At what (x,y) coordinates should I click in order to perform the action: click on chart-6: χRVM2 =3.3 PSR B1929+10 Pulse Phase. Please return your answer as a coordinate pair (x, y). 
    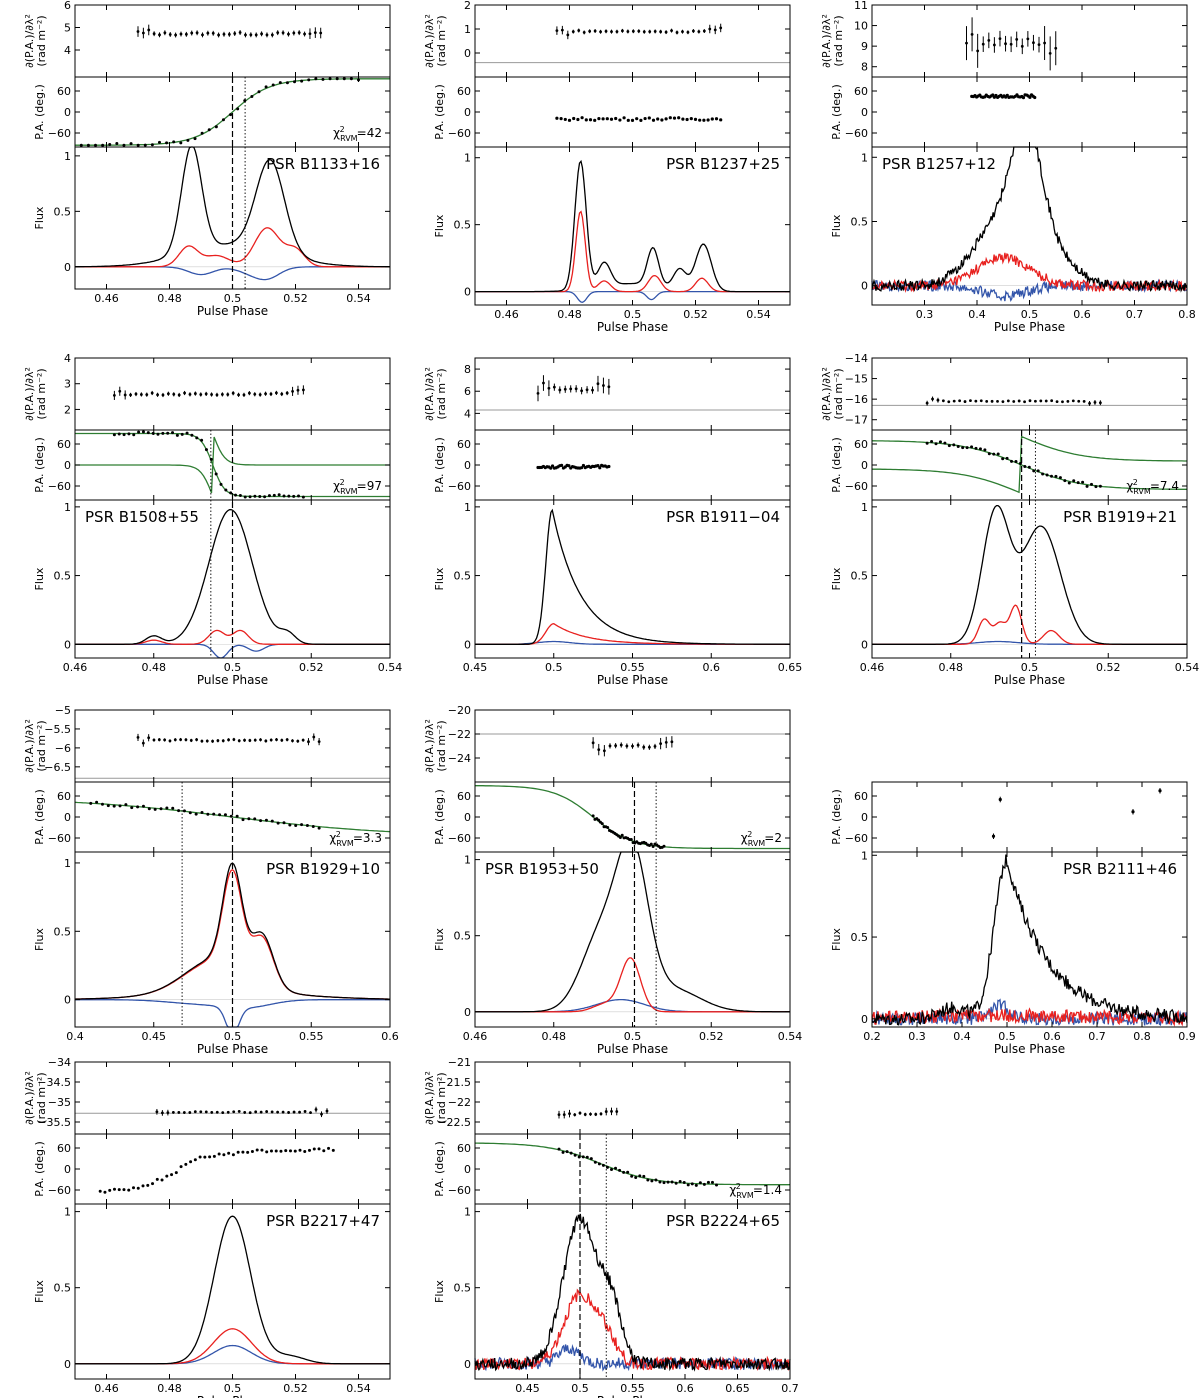
    Looking at the image, I should click on (232, 894).